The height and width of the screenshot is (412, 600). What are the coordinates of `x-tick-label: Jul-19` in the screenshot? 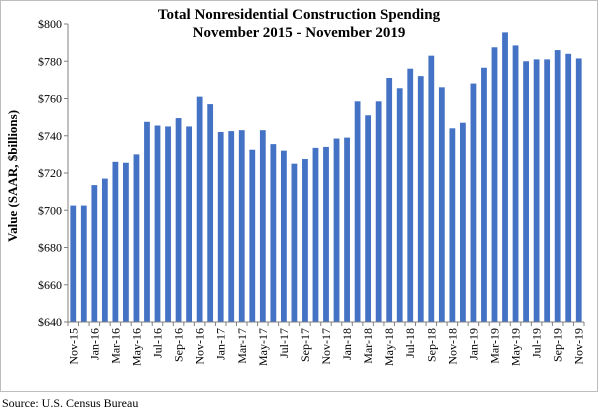 It's located at (537, 343).